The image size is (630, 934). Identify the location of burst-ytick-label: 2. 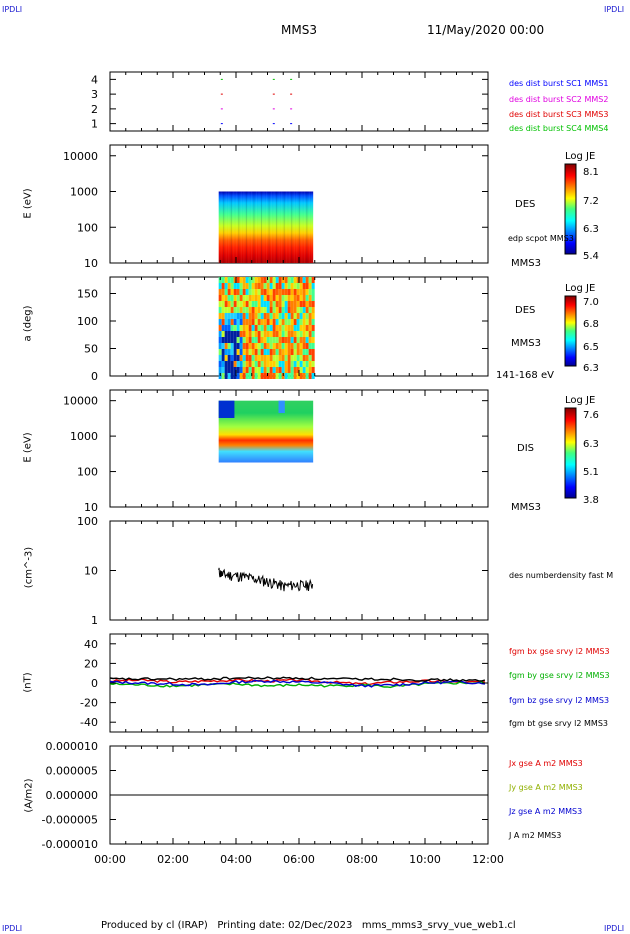
(94, 109).